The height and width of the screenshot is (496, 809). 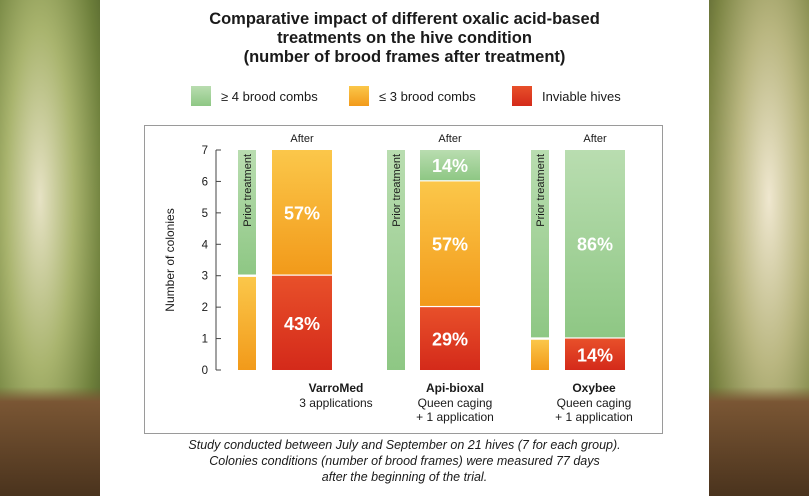 I want to click on data-label: 29%, so click(x=450, y=340).